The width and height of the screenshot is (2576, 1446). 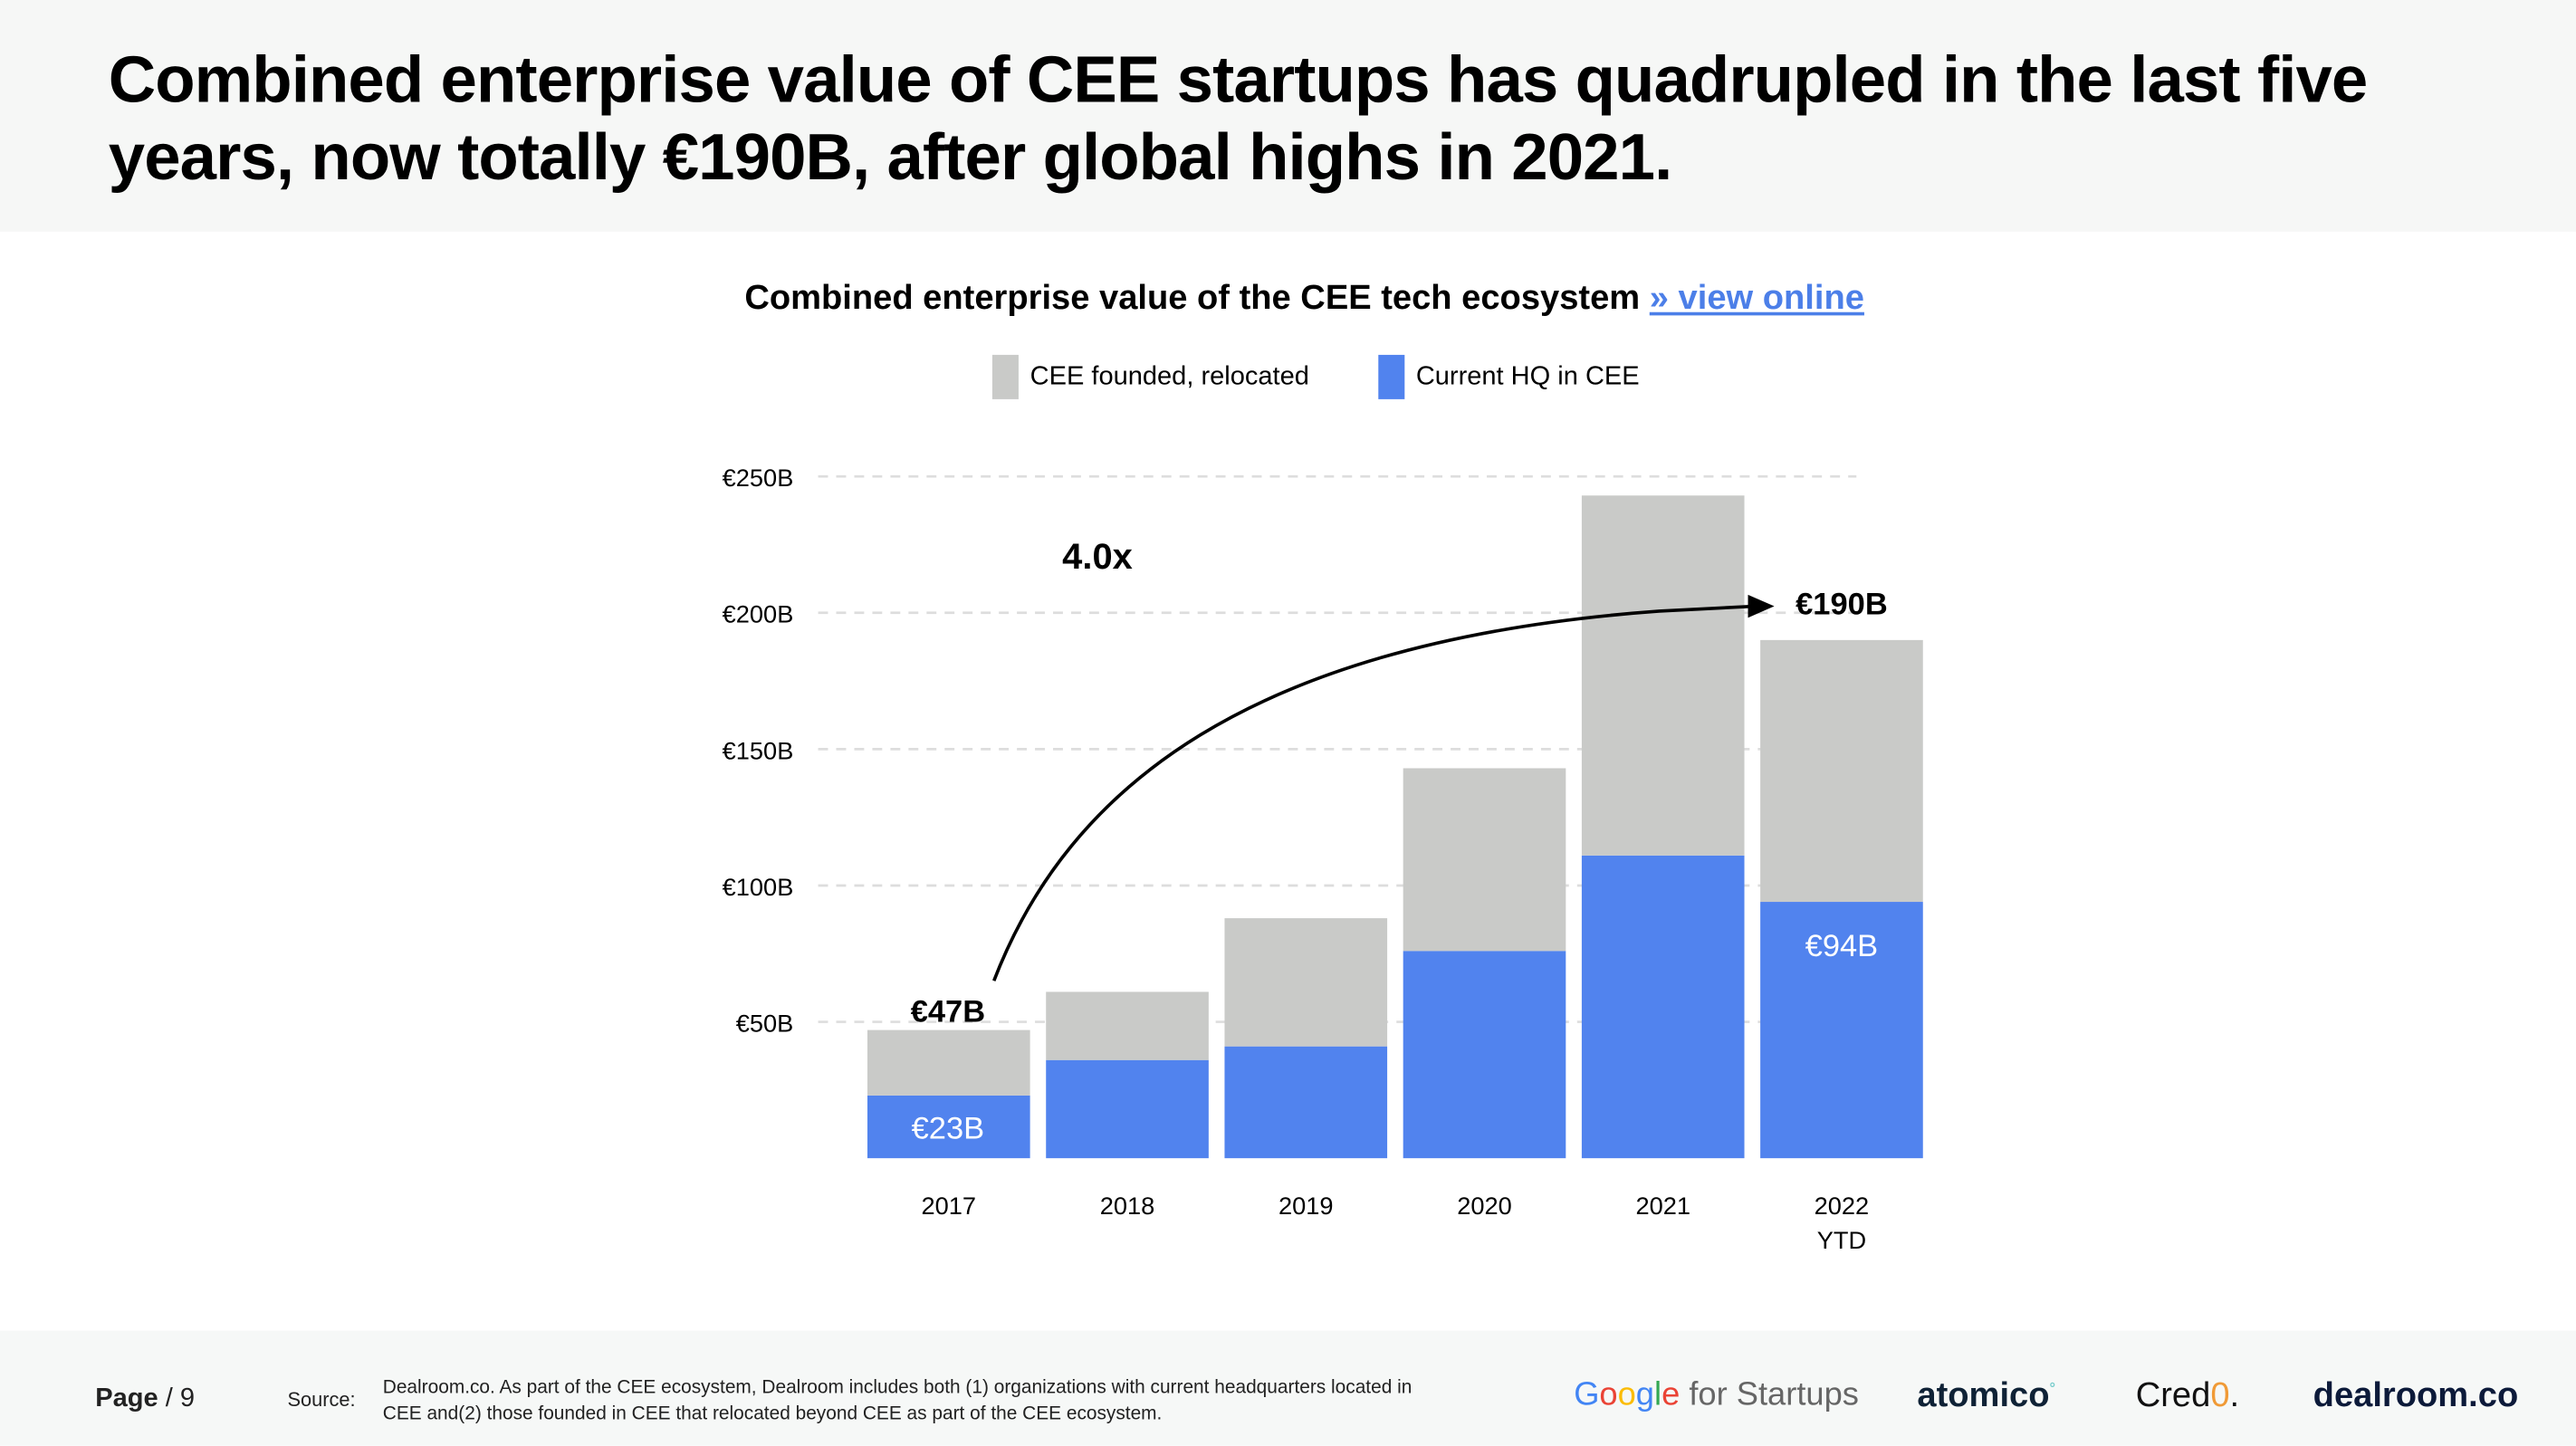 I want to click on legend-swatch-hq, so click(x=1391, y=376).